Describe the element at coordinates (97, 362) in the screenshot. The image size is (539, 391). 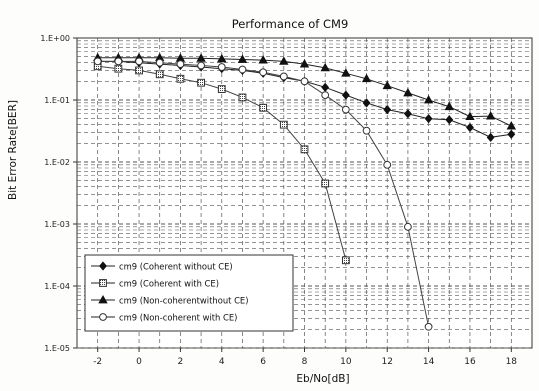
I see `x-tick-label: -2` at that location.